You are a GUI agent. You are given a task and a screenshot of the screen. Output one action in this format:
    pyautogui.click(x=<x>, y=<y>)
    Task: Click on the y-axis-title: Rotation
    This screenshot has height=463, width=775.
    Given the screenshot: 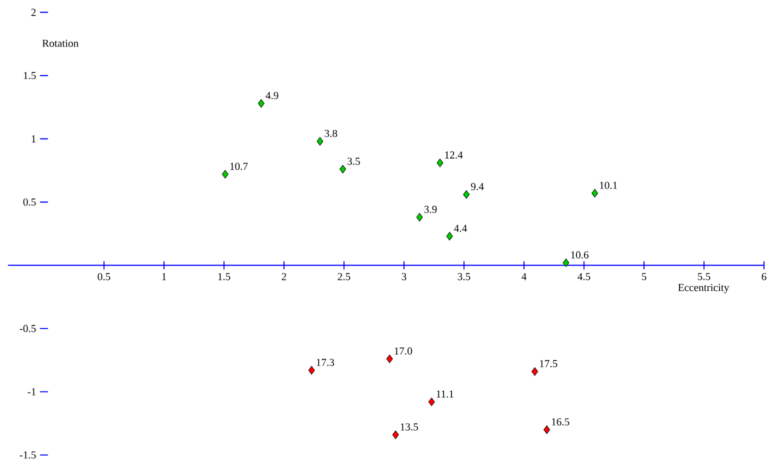 What is the action you would take?
    pyautogui.click(x=60, y=43)
    